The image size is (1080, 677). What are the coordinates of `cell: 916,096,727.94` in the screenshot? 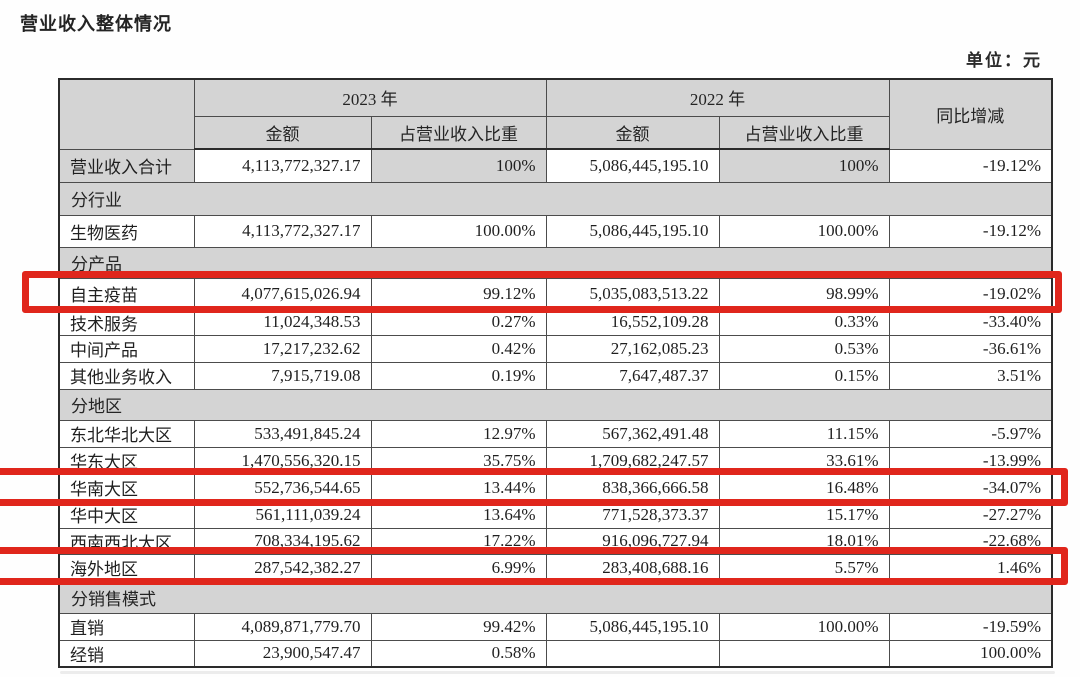 It's located at (632, 541).